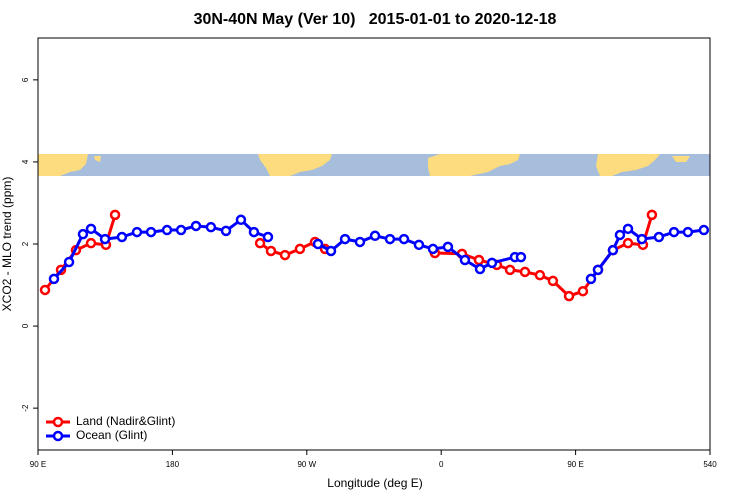  What do you see at coordinates (25, 161) in the screenshot?
I see `y-tick-label: 4` at bounding box center [25, 161].